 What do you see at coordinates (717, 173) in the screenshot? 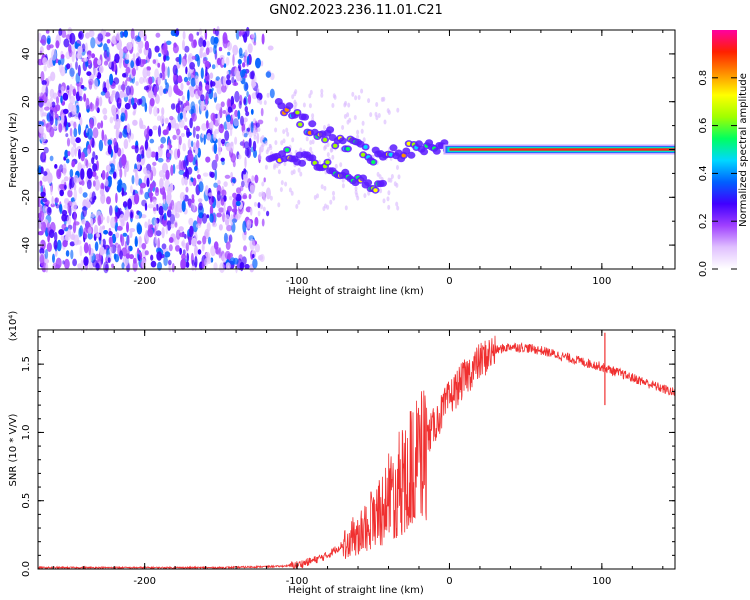
I see `colorbar-ticks: 0.0 0.2 0.4 0.6 0.8` at bounding box center [717, 173].